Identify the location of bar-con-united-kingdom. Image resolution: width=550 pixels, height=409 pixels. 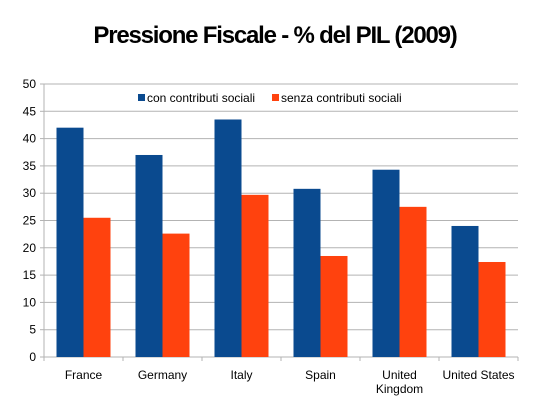
(386, 263).